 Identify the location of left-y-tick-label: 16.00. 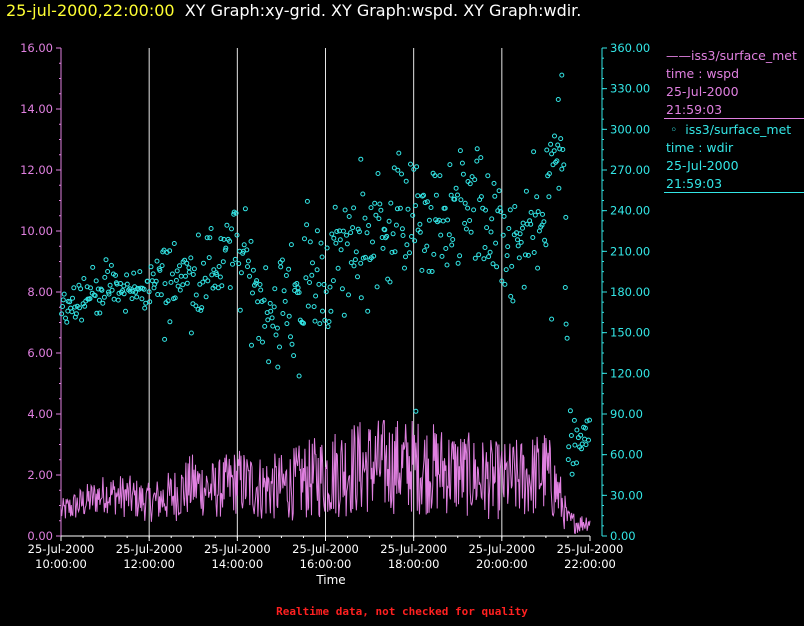
(36, 48).